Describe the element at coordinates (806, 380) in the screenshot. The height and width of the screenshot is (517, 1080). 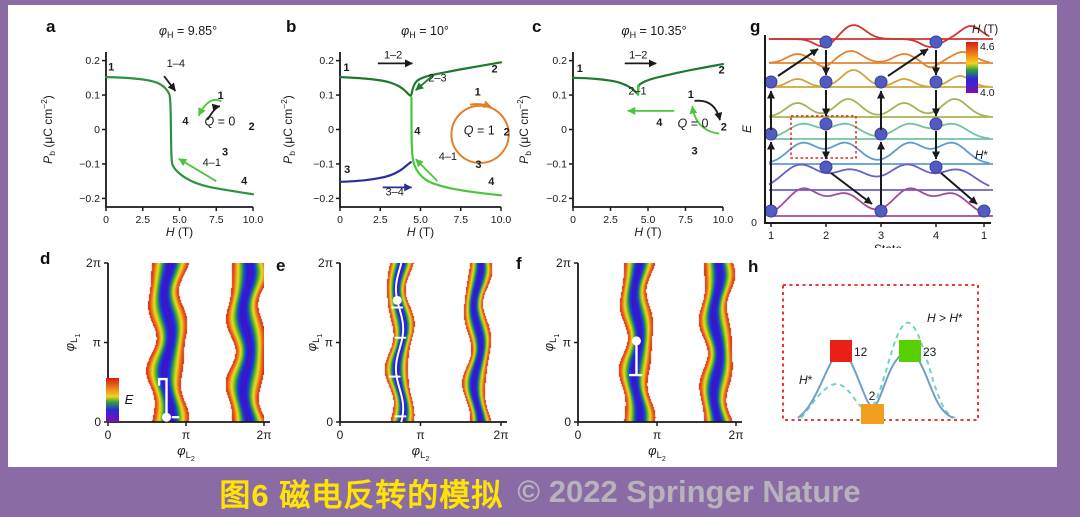
I see `panel-h-barrier-schematic-svg-text: H*` at that location.